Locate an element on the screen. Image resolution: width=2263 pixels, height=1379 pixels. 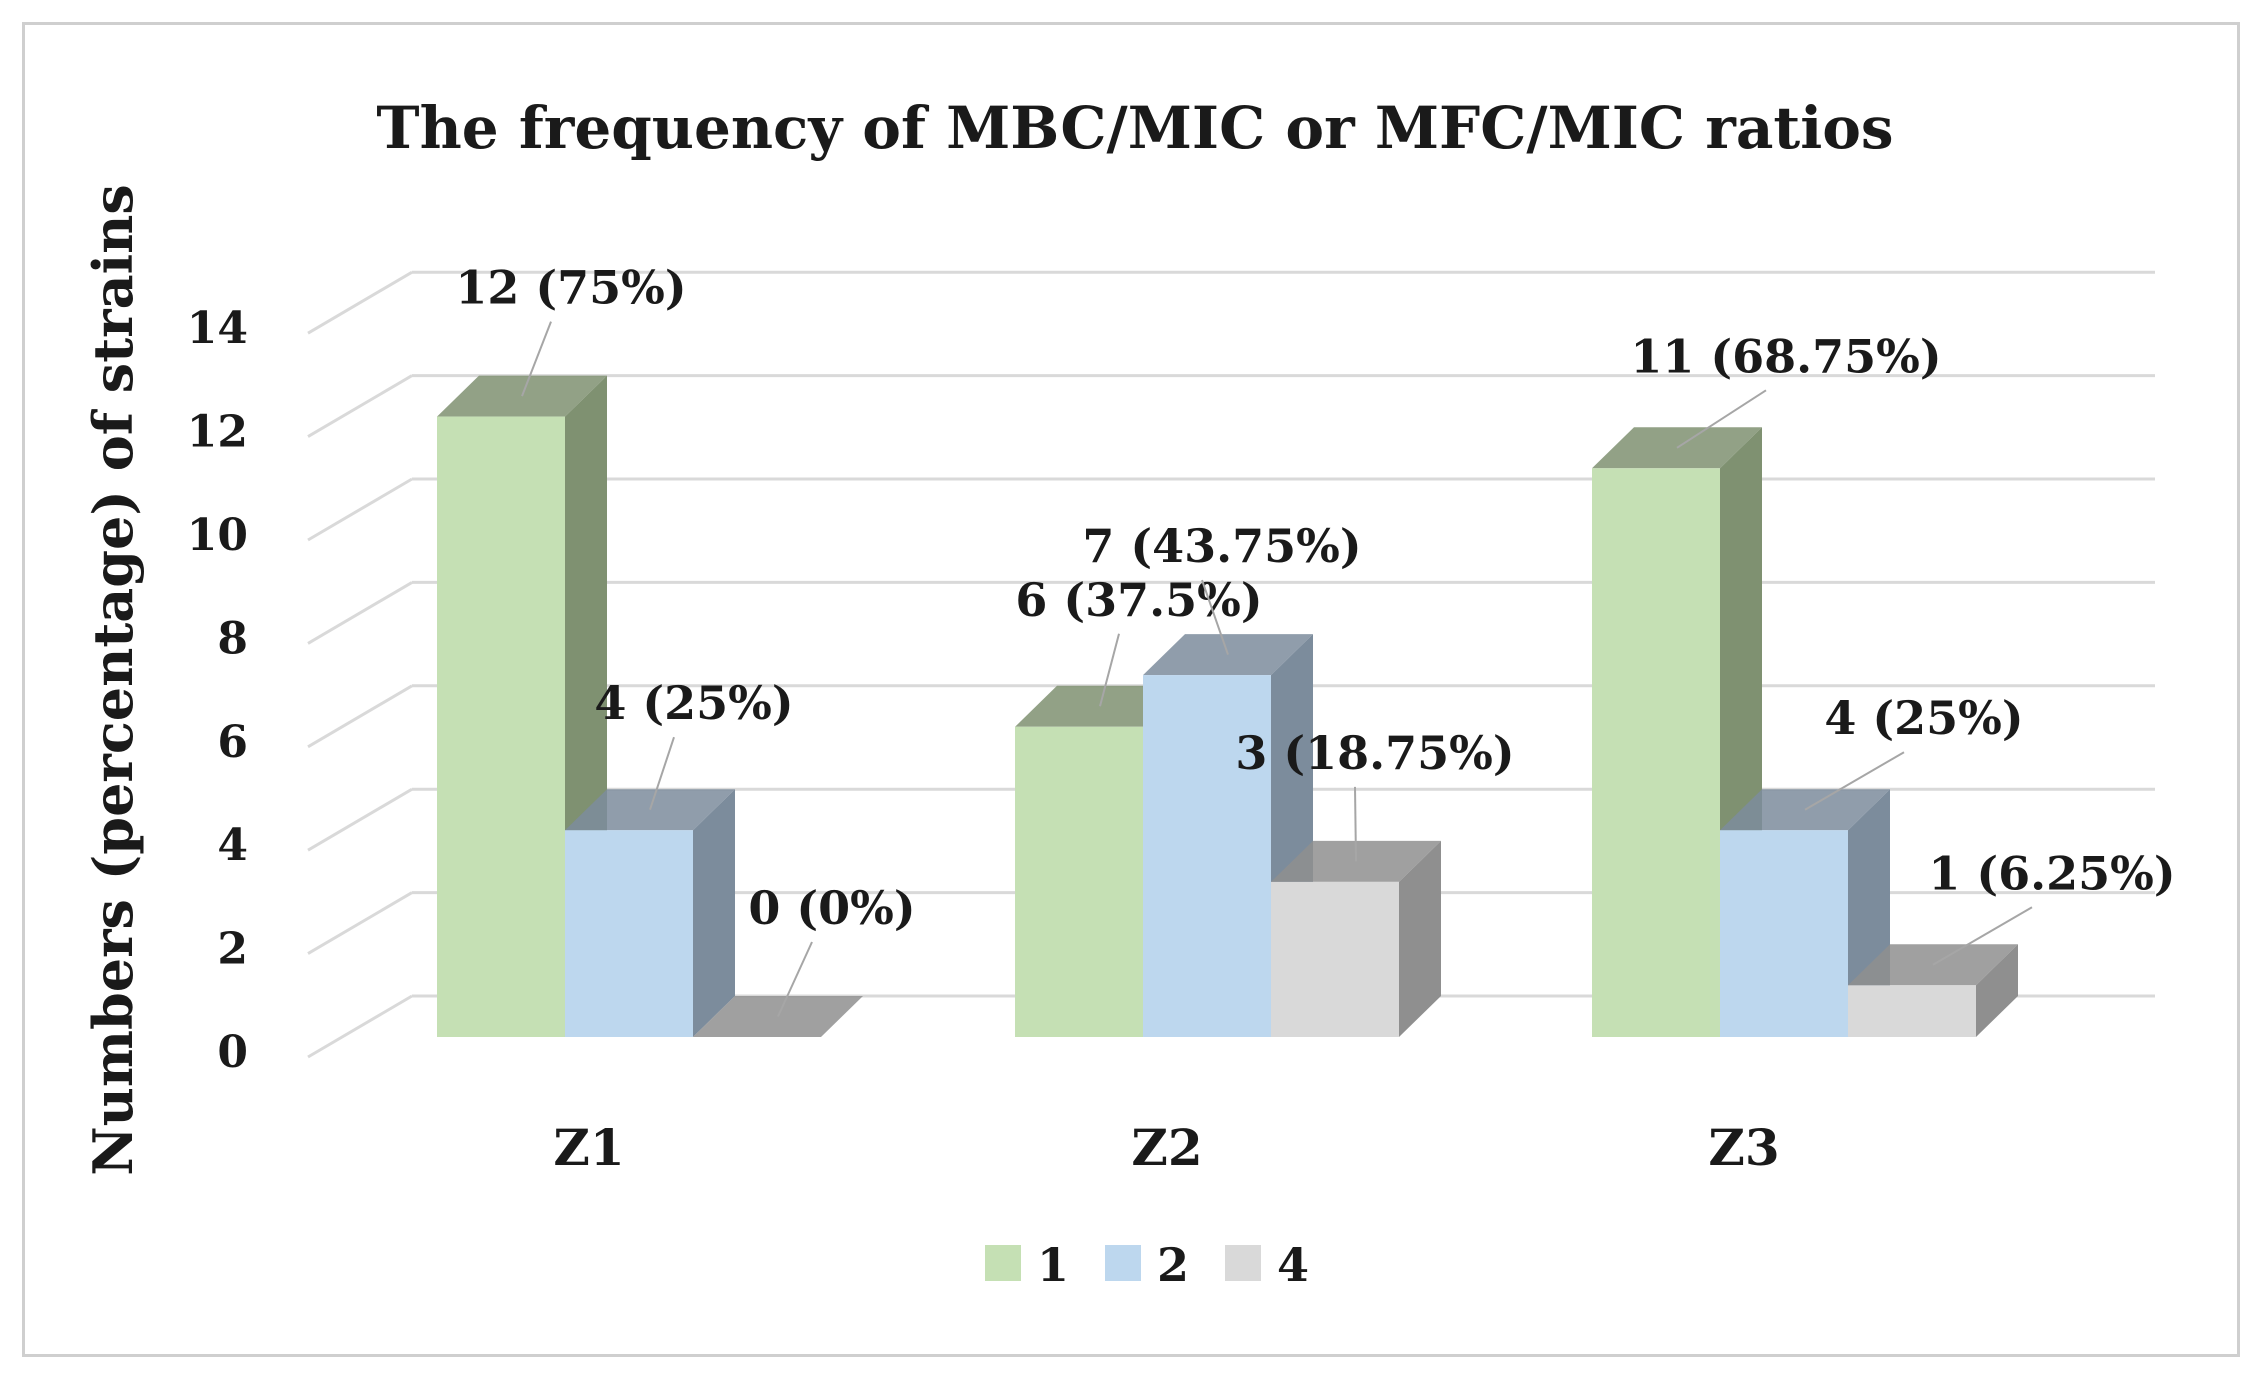
y-axis-ticks: 0 2 4 6 8 10 12 14 is located at coordinates (217, 690).